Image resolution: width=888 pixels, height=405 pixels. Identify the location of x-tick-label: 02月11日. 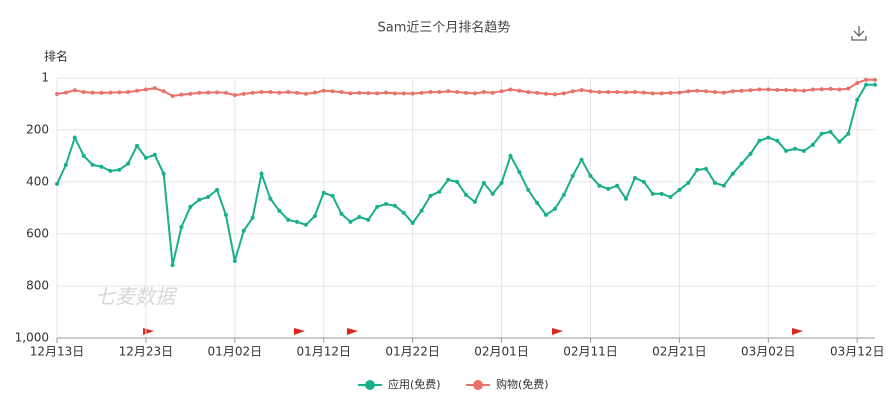
(590, 352).